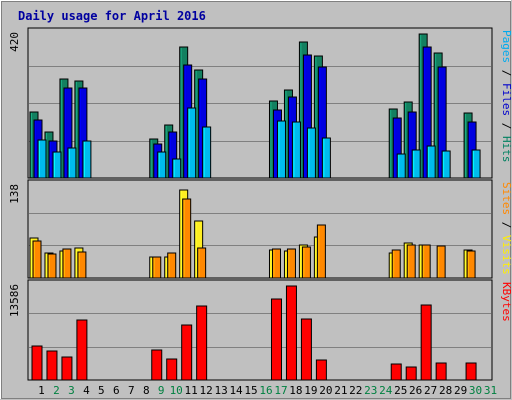 This screenshot has width=512, height=400. What do you see at coordinates (41, 390) in the screenshot?
I see `x-tick-label: 1` at bounding box center [41, 390].